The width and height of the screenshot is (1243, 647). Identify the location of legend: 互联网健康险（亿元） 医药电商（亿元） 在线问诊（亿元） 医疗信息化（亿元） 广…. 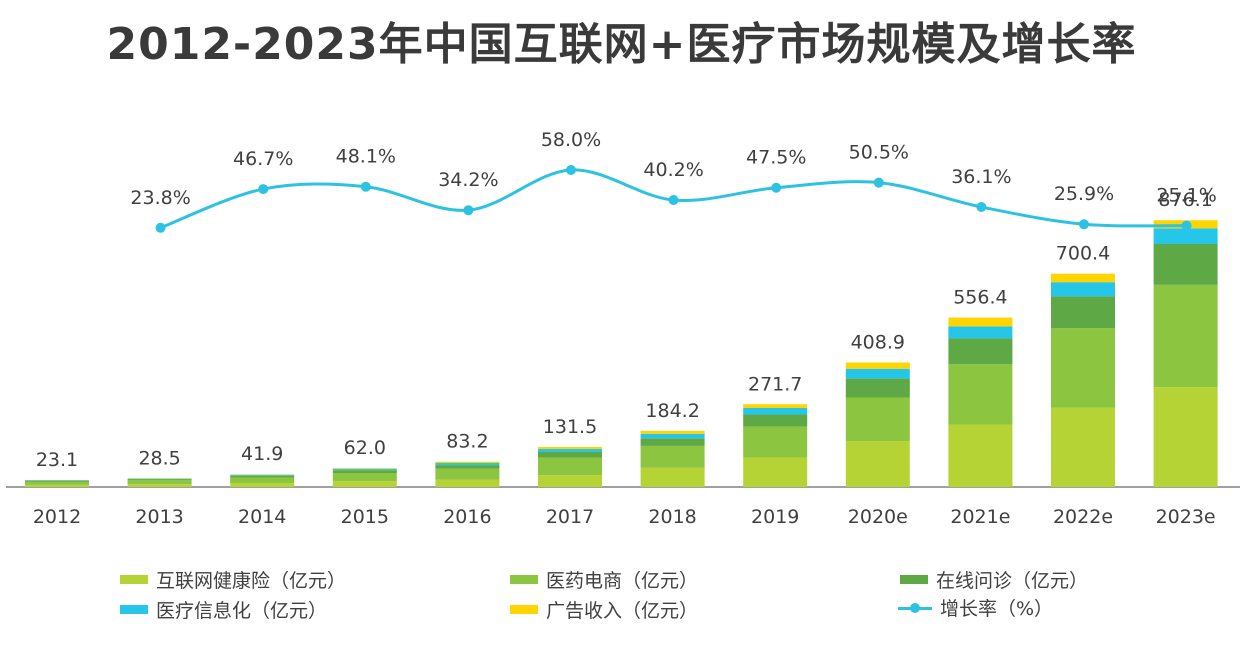
(621, 595).